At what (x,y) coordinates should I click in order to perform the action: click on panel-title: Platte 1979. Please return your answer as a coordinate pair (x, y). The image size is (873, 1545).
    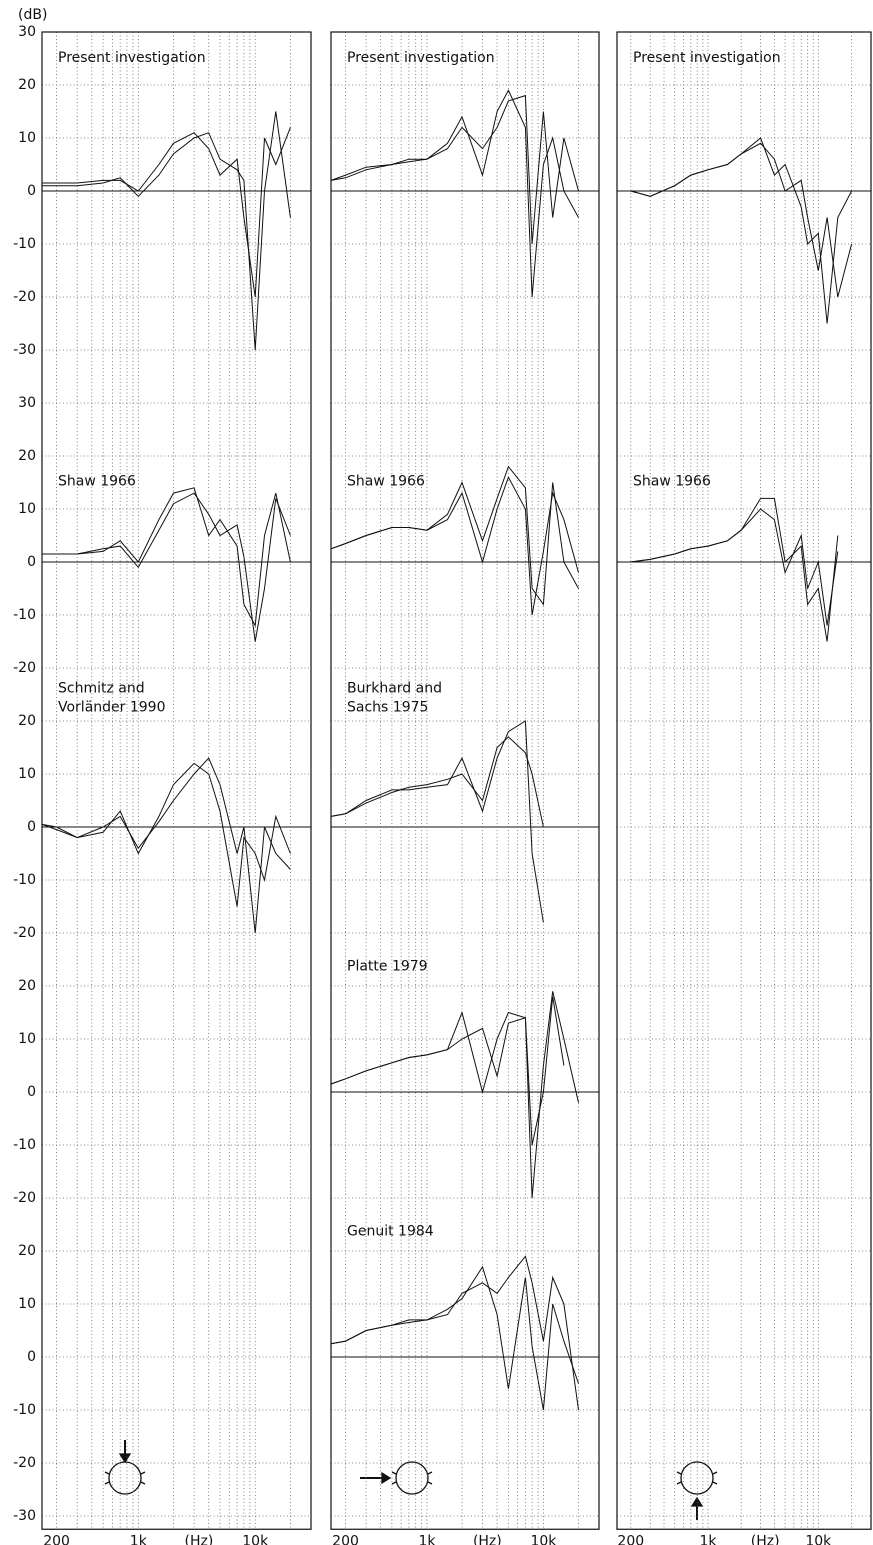
    Looking at the image, I should click on (387, 967).